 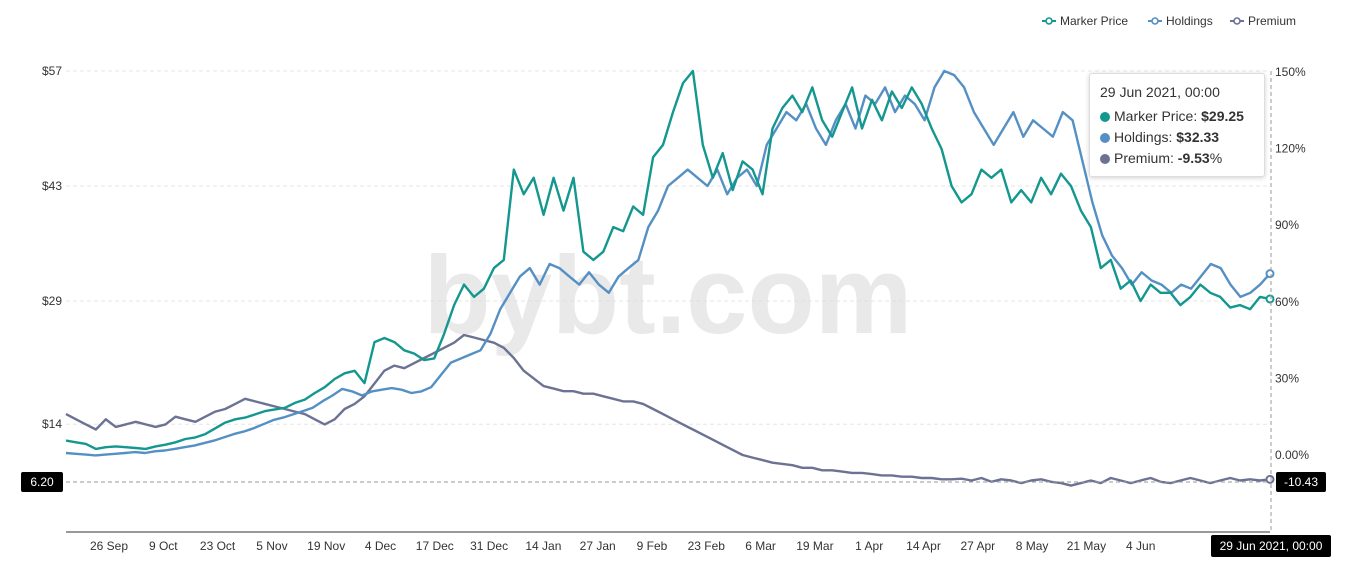 I want to click on y-left-tick-label: $29, so click(x=52, y=301).